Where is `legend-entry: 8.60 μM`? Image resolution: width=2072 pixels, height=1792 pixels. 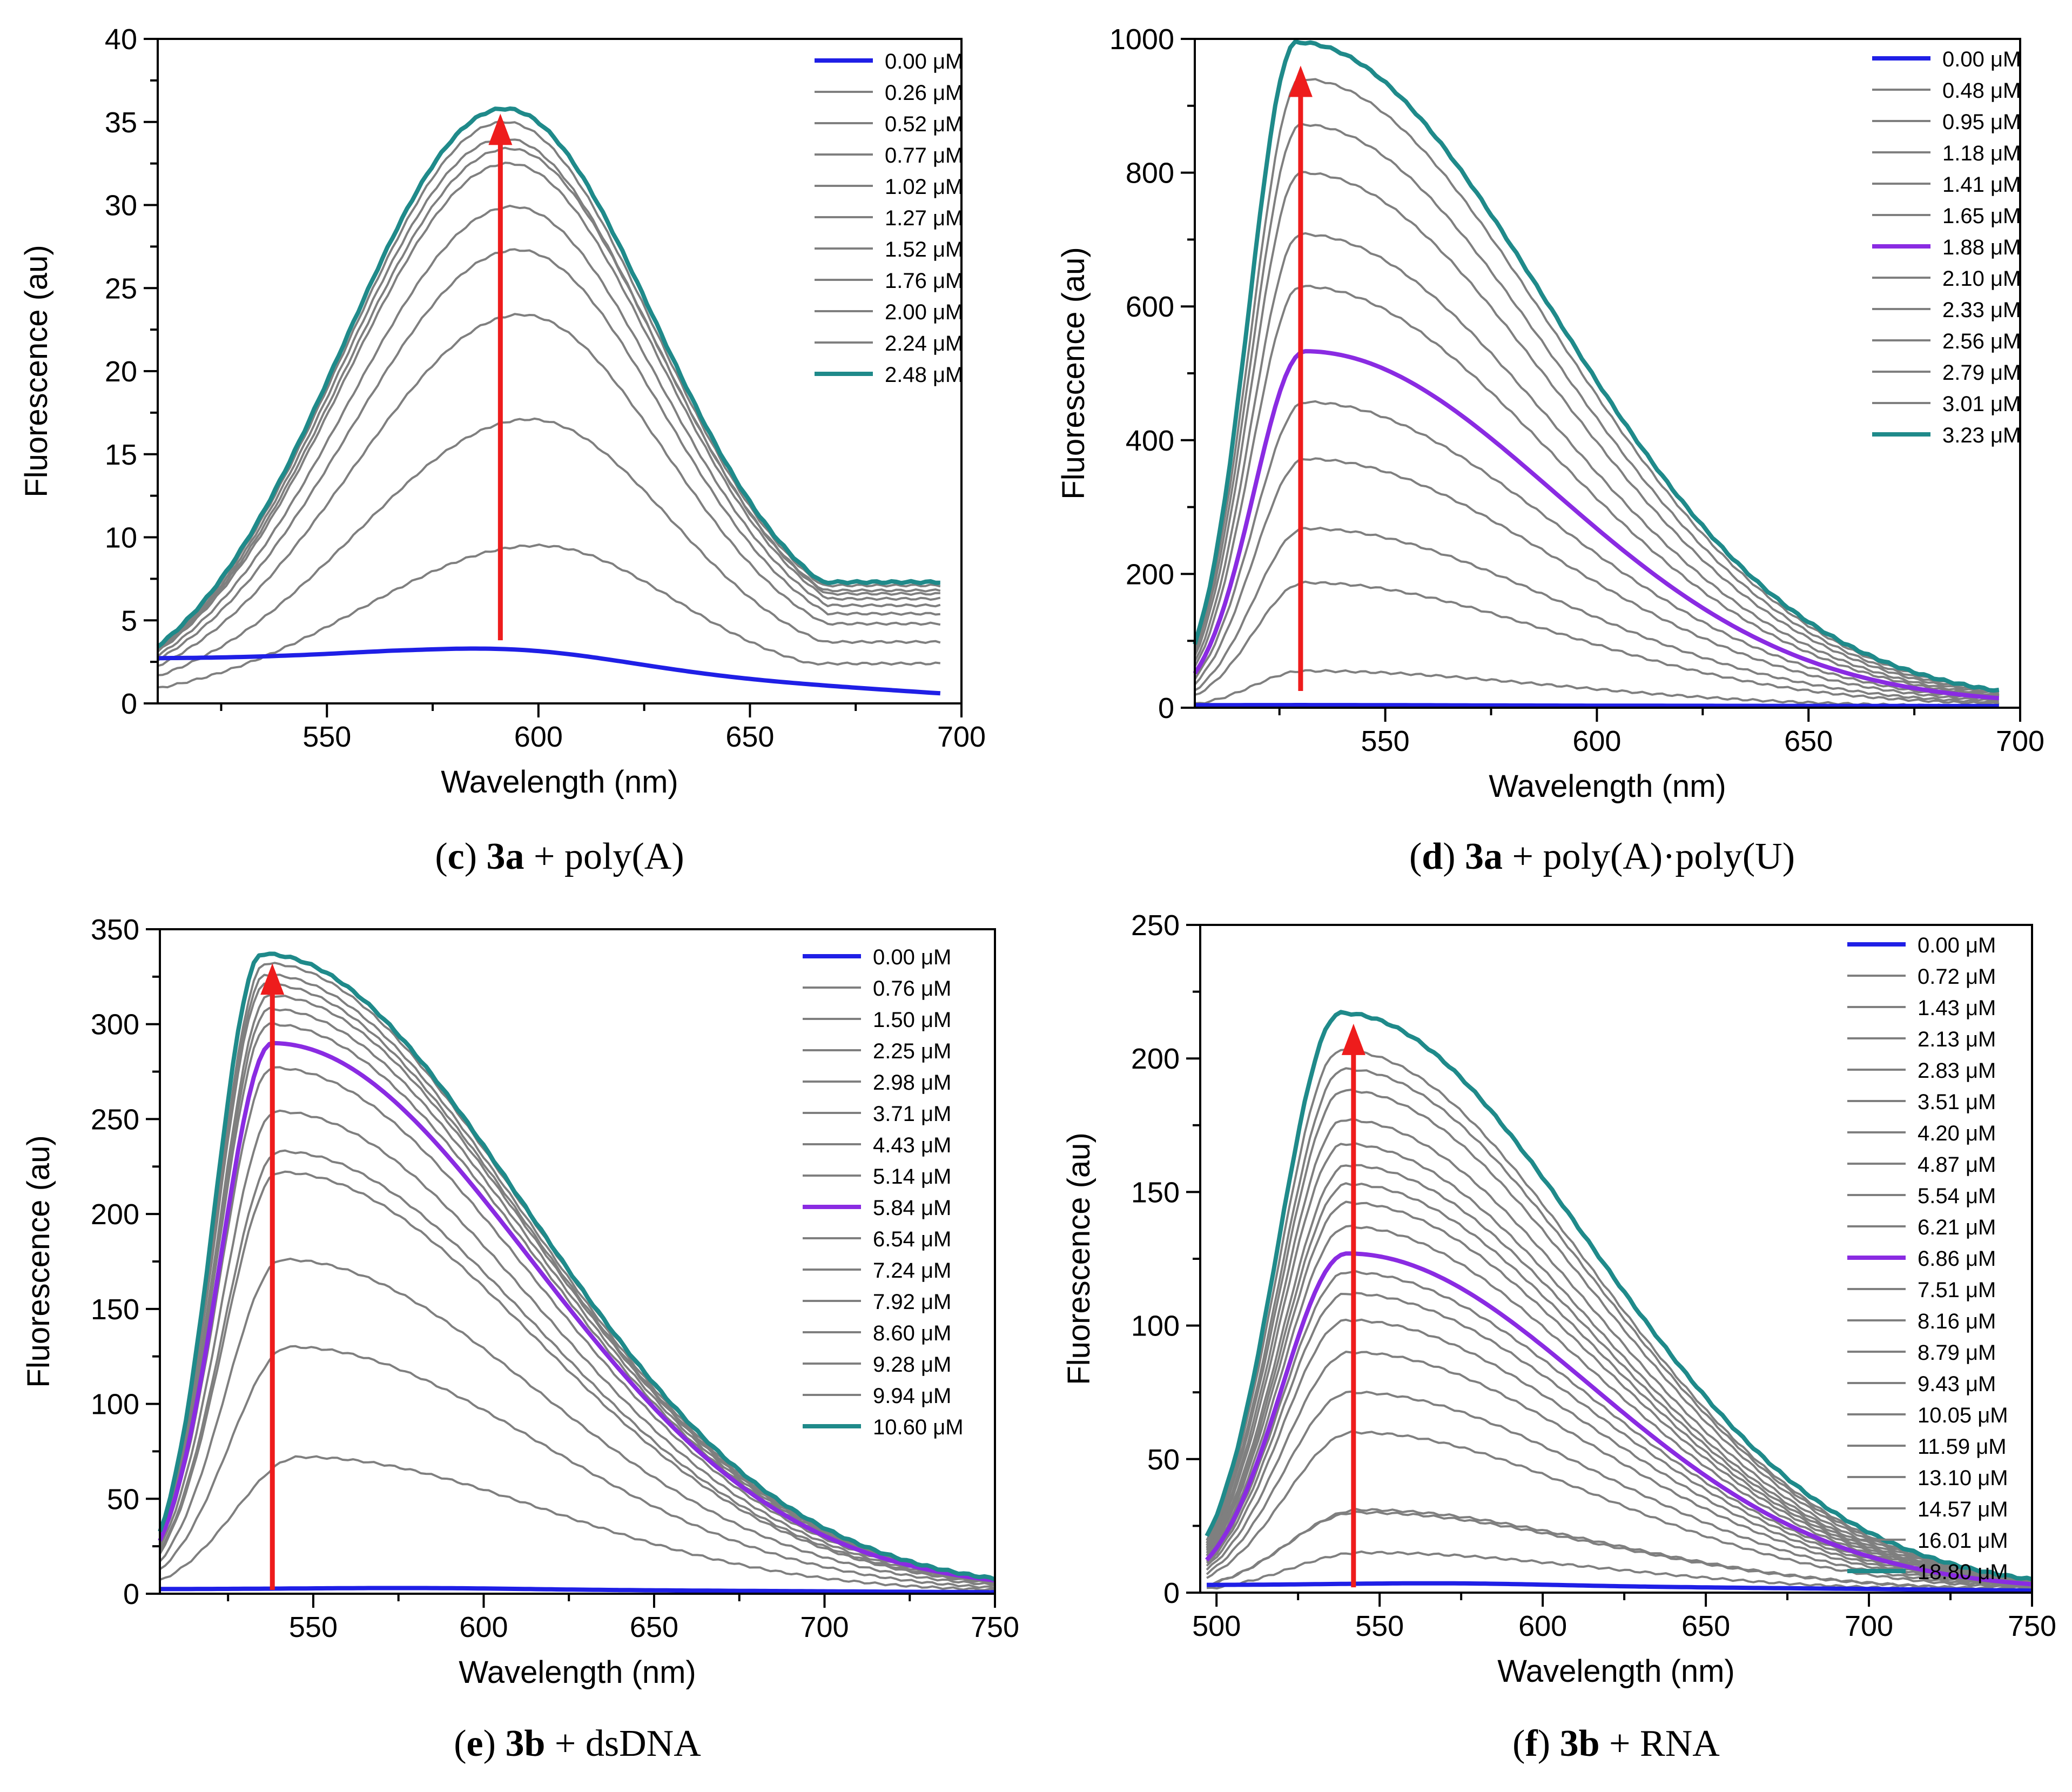
legend-entry: 8.60 μM is located at coordinates (912, 1333).